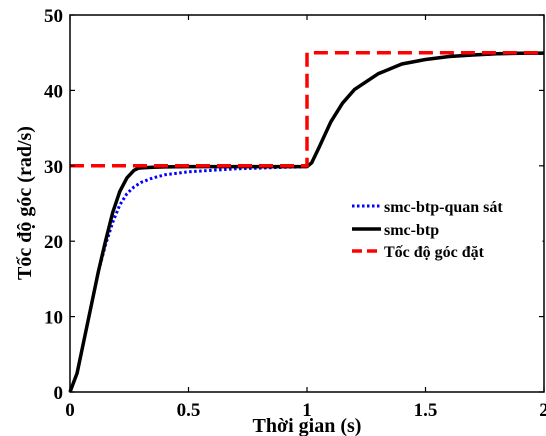 The image size is (546, 436). I want to click on x-axis-label: Thời gian (s), so click(307, 425).